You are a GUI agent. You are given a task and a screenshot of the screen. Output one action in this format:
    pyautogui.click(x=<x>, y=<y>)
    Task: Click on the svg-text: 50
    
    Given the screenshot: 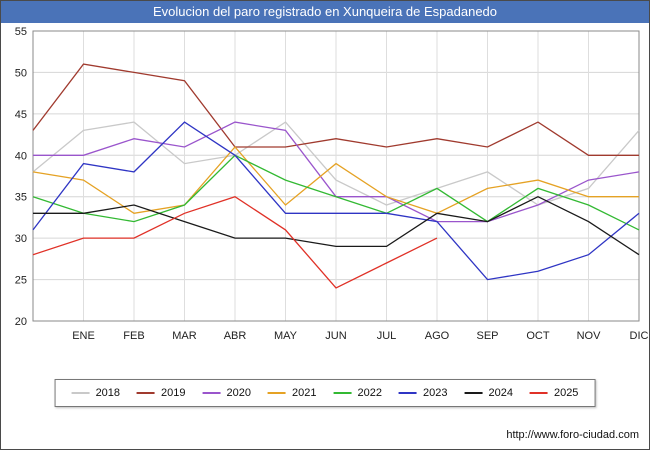 What is the action you would take?
    pyautogui.click(x=21, y=73)
    